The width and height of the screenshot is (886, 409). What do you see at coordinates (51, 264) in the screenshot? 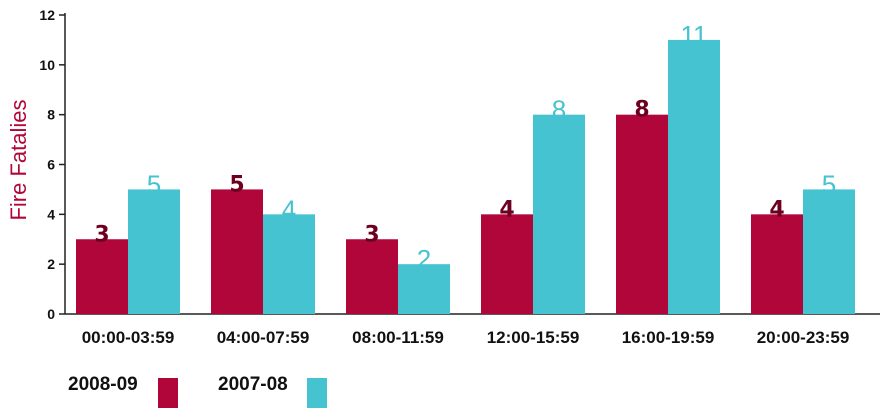
I see `y-tick-label: 2` at bounding box center [51, 264].